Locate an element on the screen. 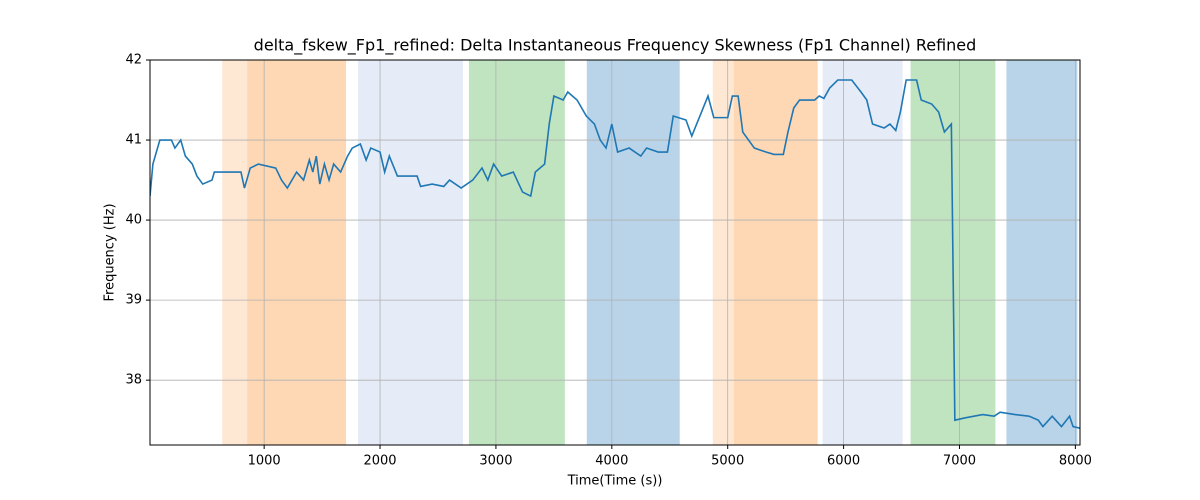 Image resolution: width=1200 pixels, height=500 pixels. y-tick-label: 40 is located at coordinates (133, 220).